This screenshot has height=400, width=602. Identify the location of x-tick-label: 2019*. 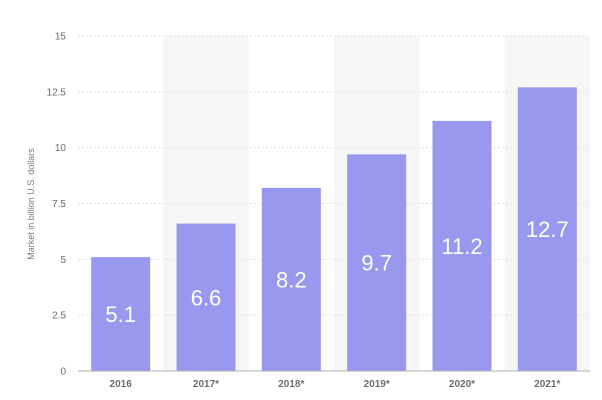
(377, 384).